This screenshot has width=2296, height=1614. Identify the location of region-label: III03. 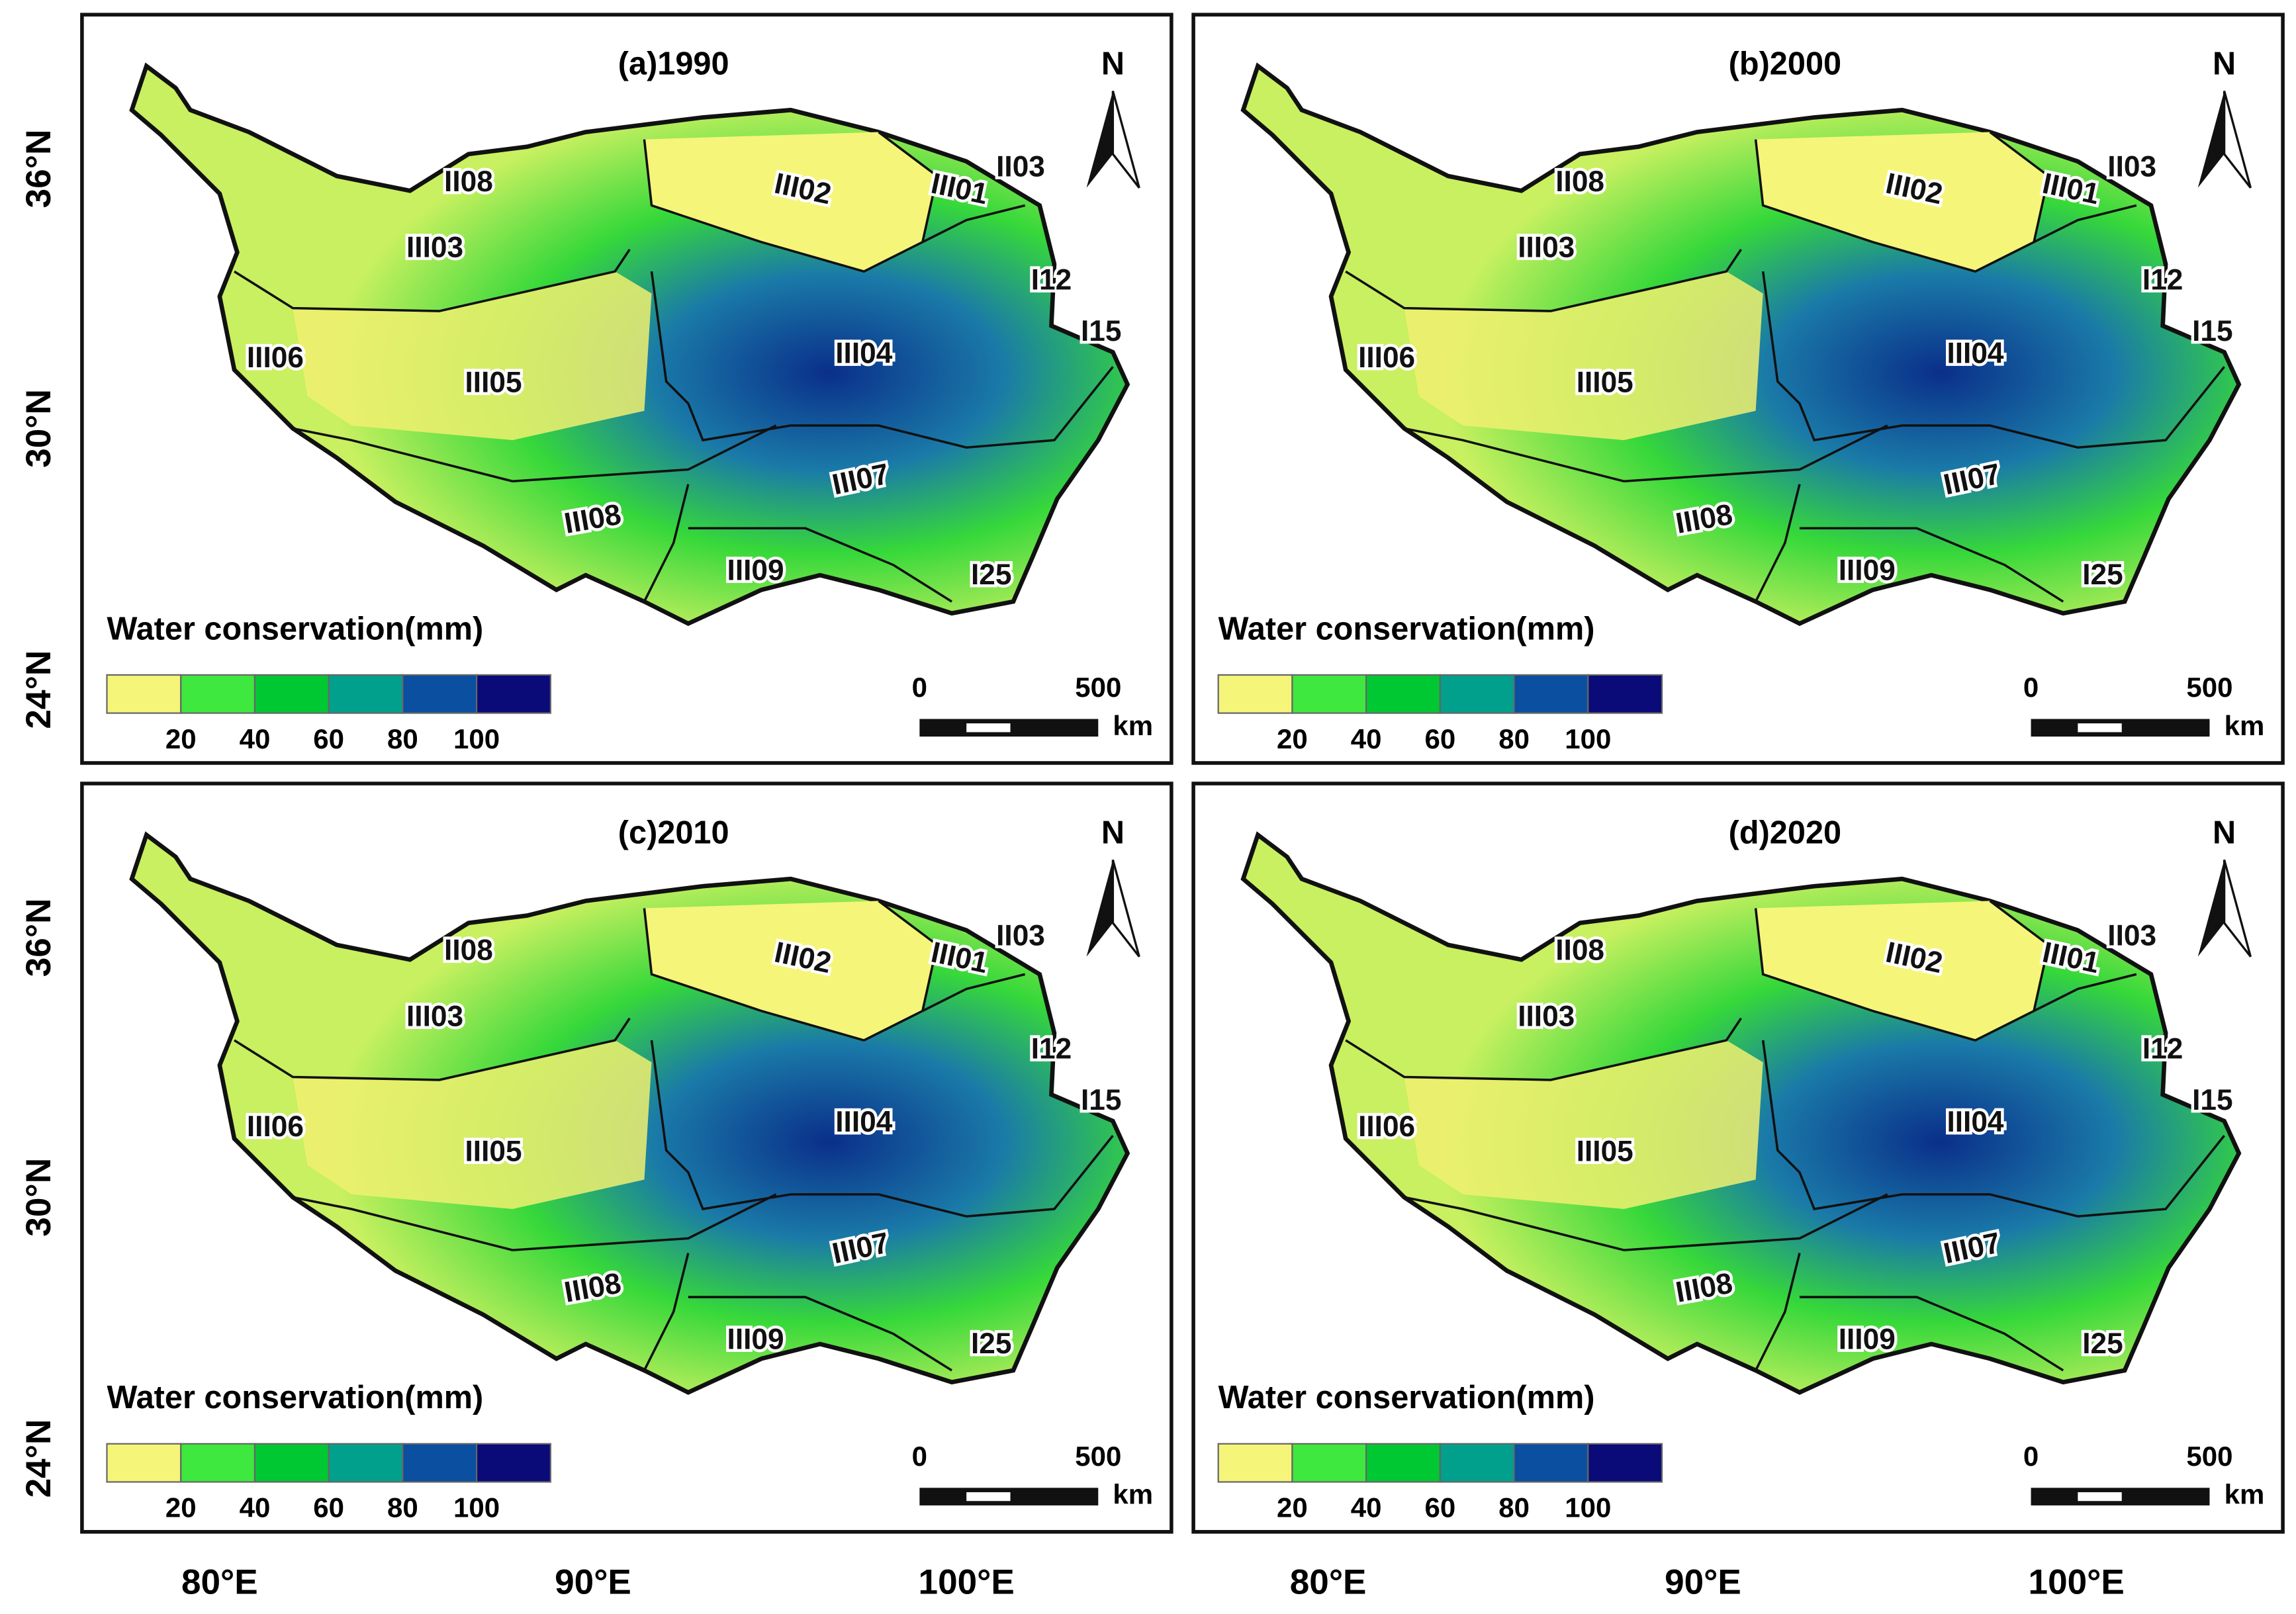
(1546, 248).